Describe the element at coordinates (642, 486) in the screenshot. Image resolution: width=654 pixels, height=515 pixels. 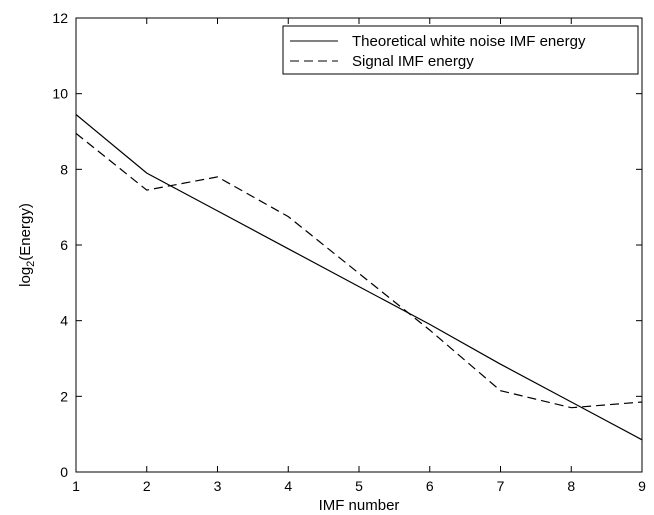
I see `x-tick-label: 9` at that location.